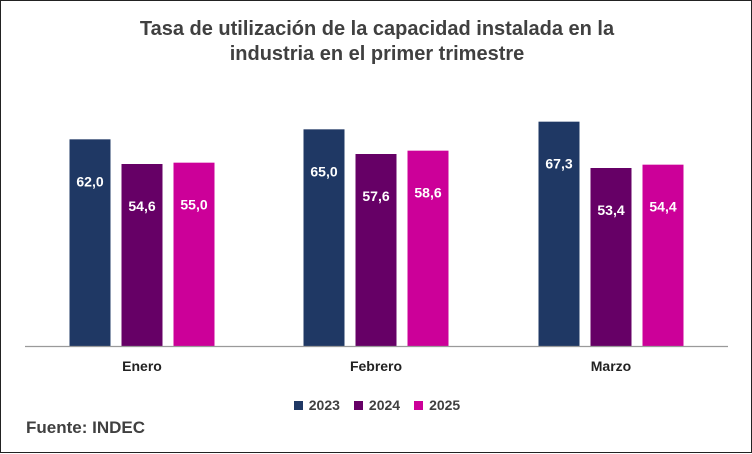 The height and width of the screenshot is (454, 752). I want to click on bar-2023-febrero, so click(324, 237).